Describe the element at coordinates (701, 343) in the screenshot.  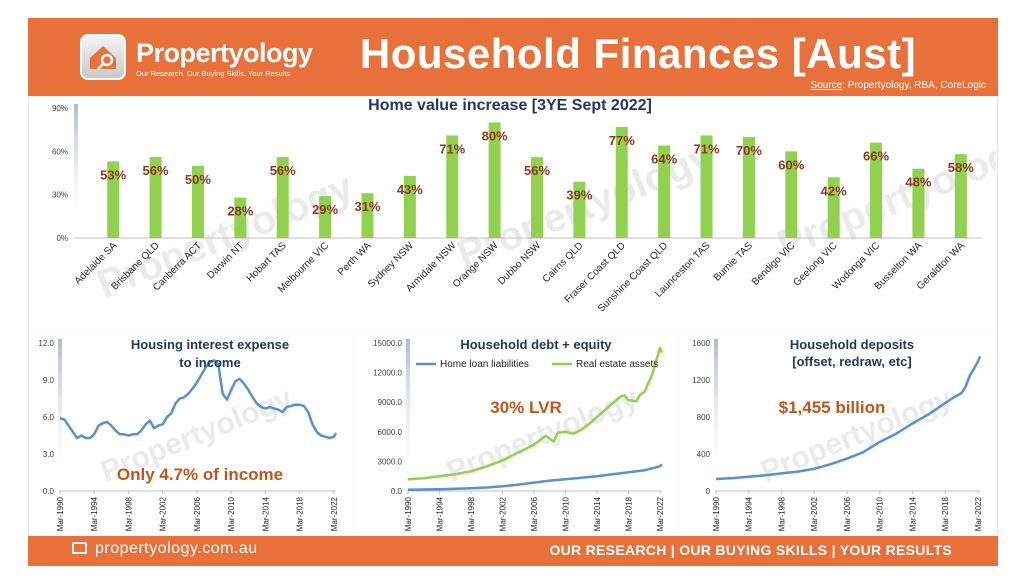
I see `y-tick-label: 1600` at that location.